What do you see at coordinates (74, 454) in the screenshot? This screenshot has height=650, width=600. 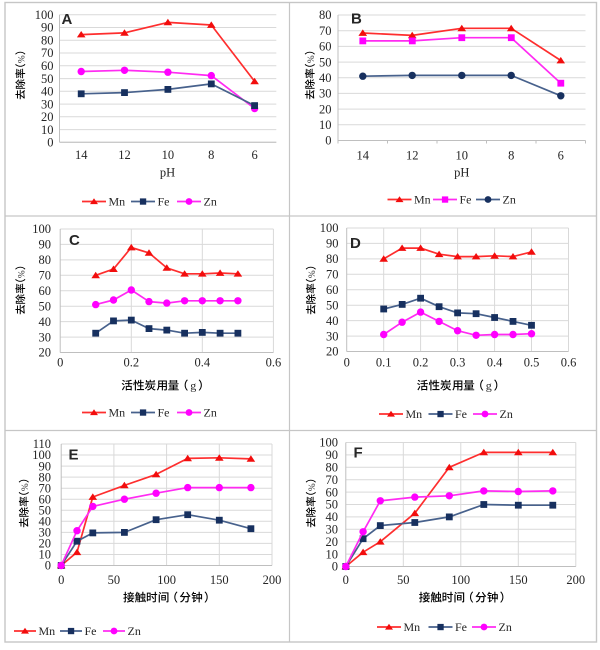 I see `svg-text: E` at bounding box center [74, 454].